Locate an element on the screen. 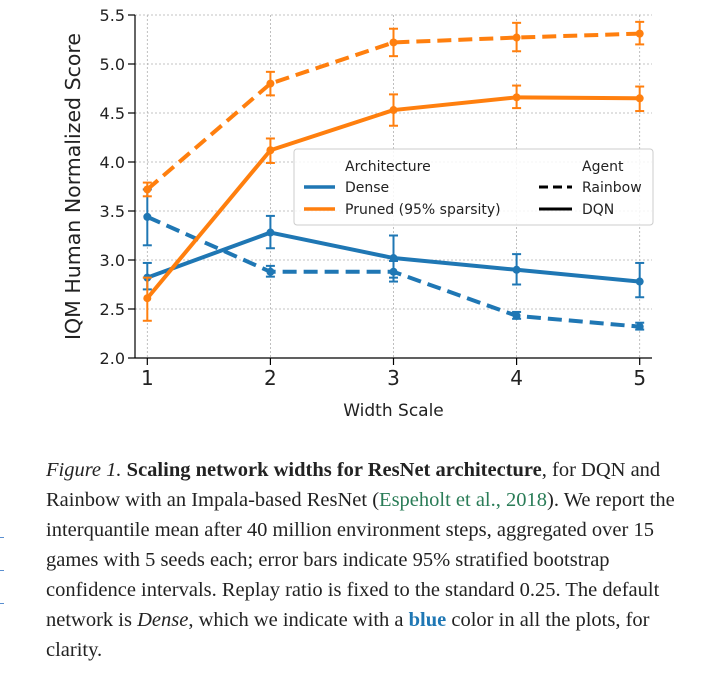 The width and height of the screenshot is (714, 685). y-tick-label: 4.0 is located at coordinates (112, 162).